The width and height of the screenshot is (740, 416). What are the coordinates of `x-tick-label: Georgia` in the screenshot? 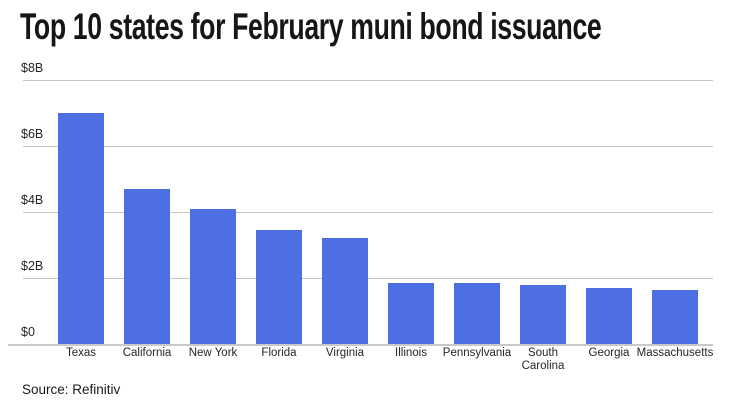 It's located at (609, 353).